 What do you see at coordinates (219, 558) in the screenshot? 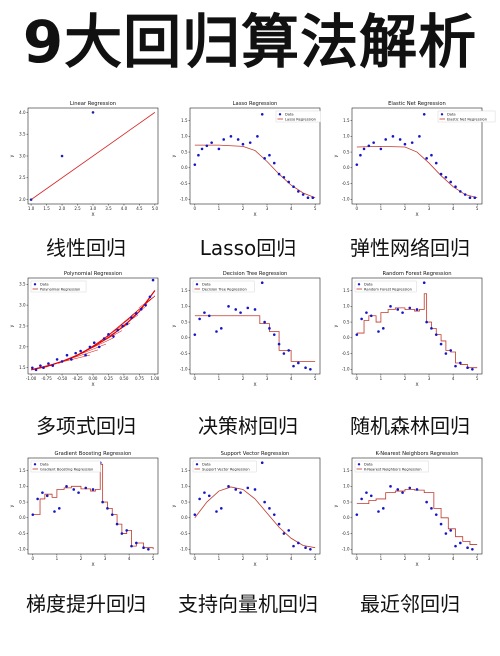
I see `x-tick-label: 1` at bounding box center [219, 558].